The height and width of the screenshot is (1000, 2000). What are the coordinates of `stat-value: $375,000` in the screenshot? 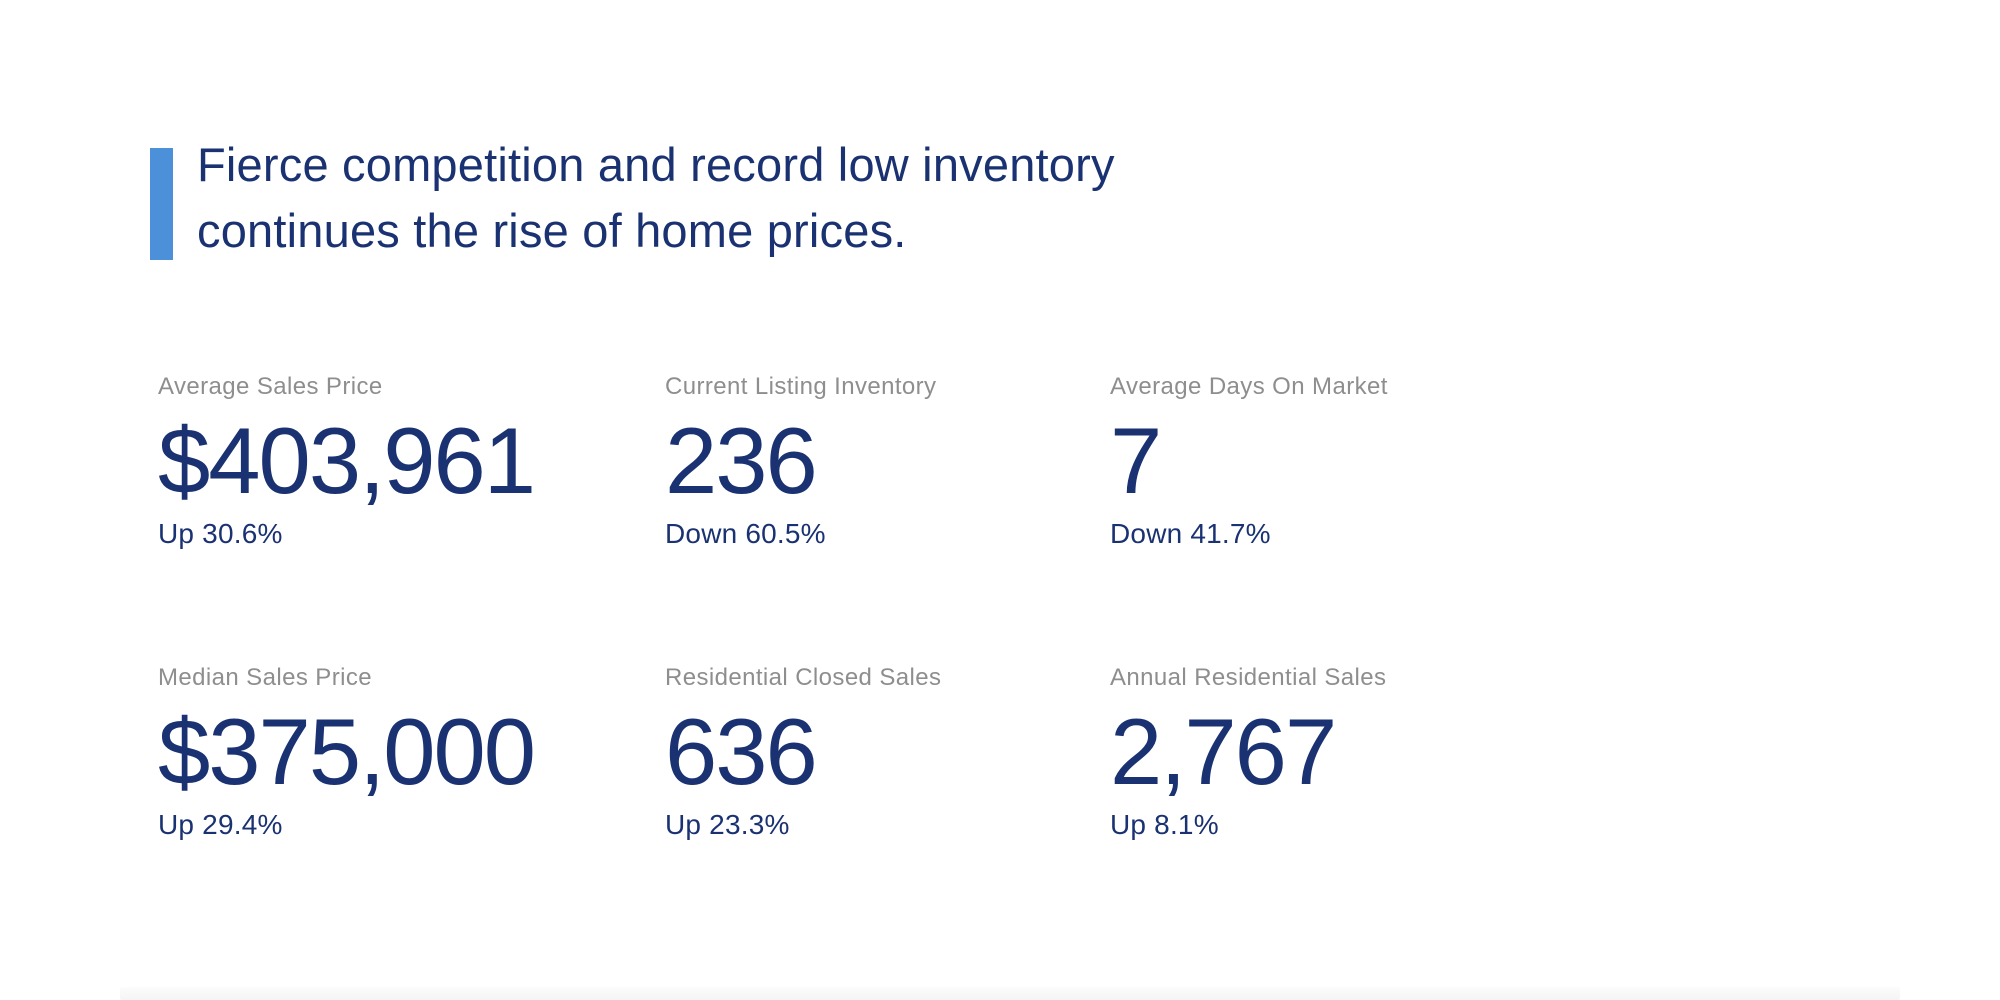 It's located at (347, 751).